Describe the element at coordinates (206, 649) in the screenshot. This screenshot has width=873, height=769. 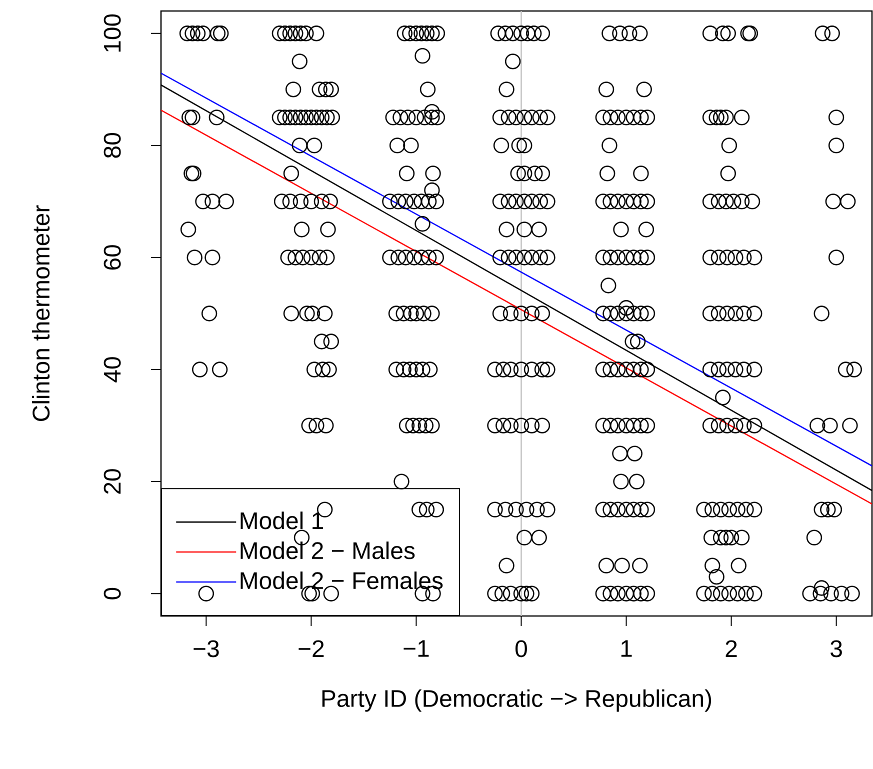
I see `x-tick-label: −3` at that location.